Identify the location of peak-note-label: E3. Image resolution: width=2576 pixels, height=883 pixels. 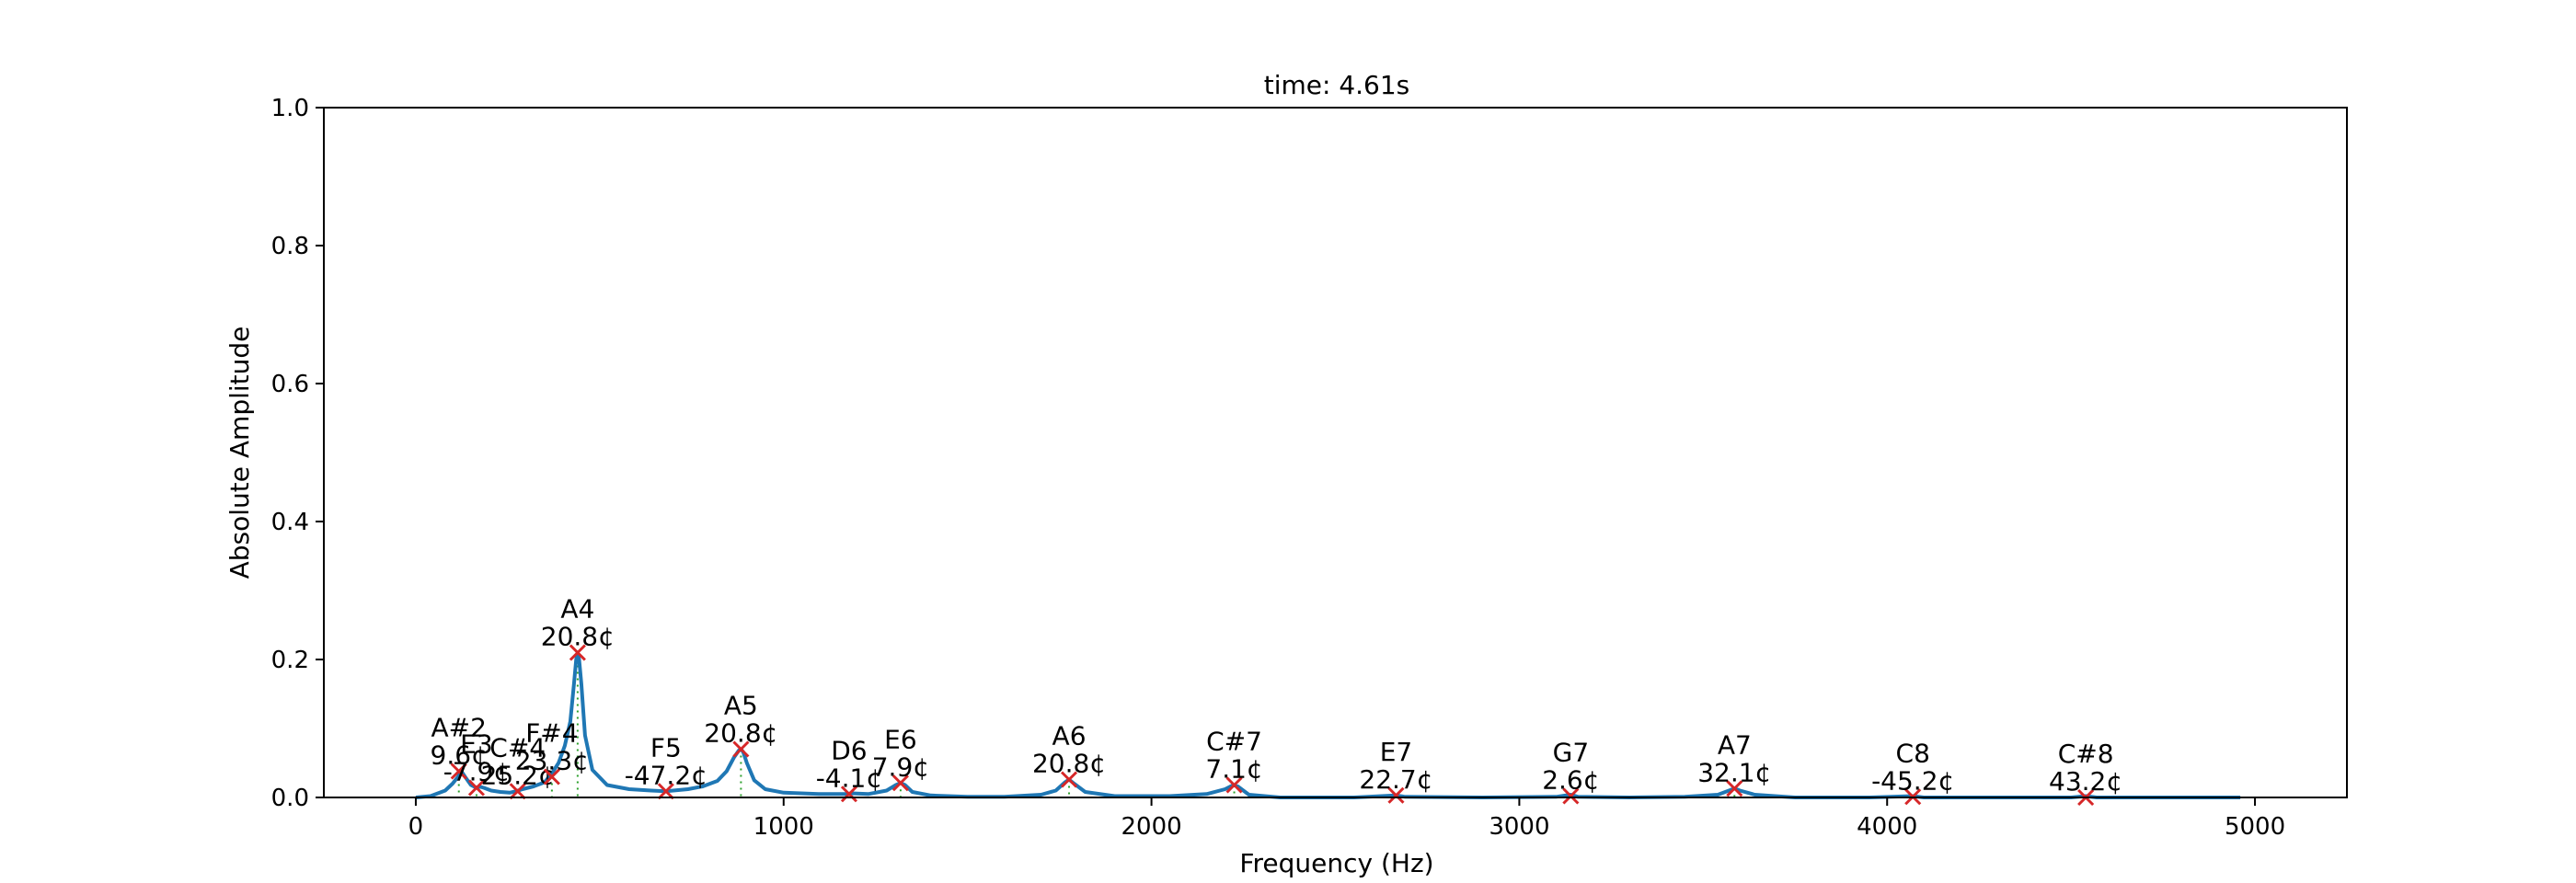
(476, 744).